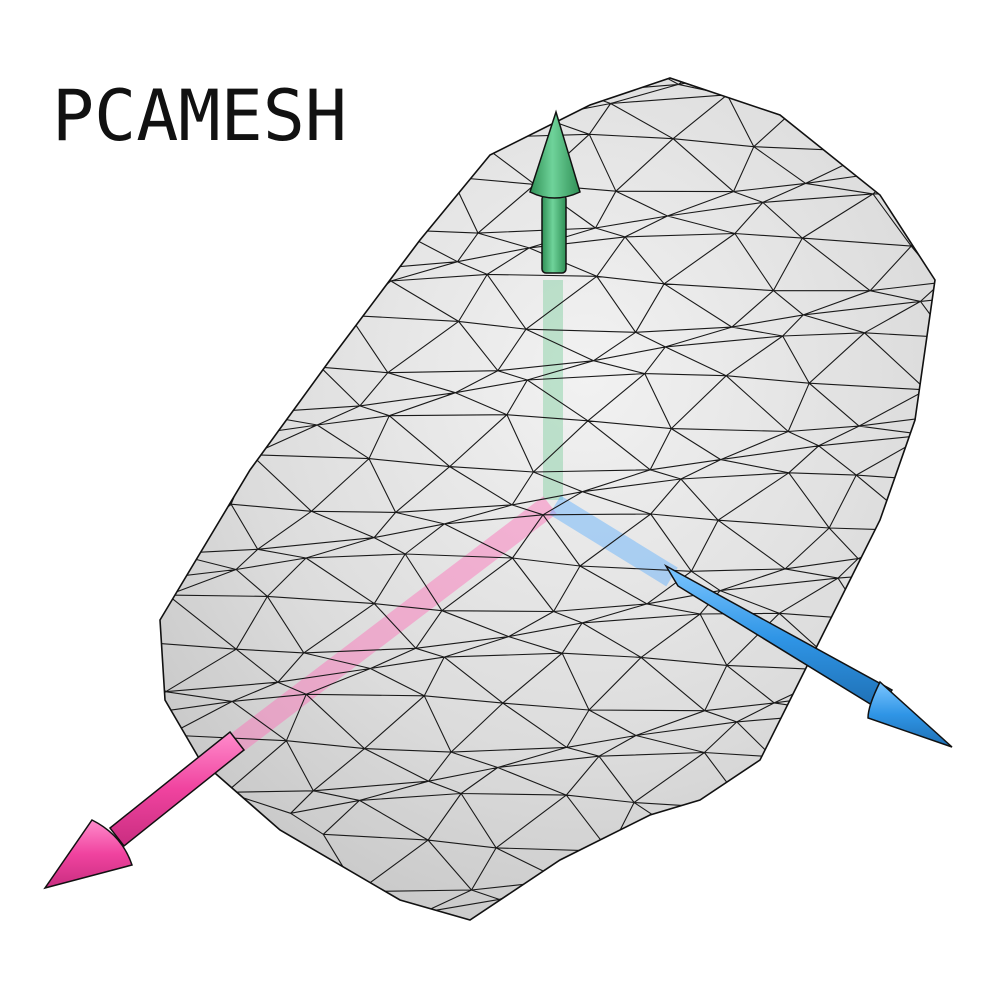  I want to click on blue-axis-arrow, so click(808, 656).